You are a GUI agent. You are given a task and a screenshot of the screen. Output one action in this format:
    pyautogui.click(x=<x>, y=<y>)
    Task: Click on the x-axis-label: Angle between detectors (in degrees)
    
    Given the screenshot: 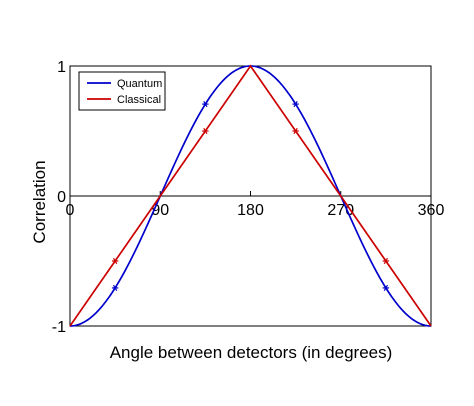 What is the action you would take?
    pyautogui.click(x=251, y=352)
    